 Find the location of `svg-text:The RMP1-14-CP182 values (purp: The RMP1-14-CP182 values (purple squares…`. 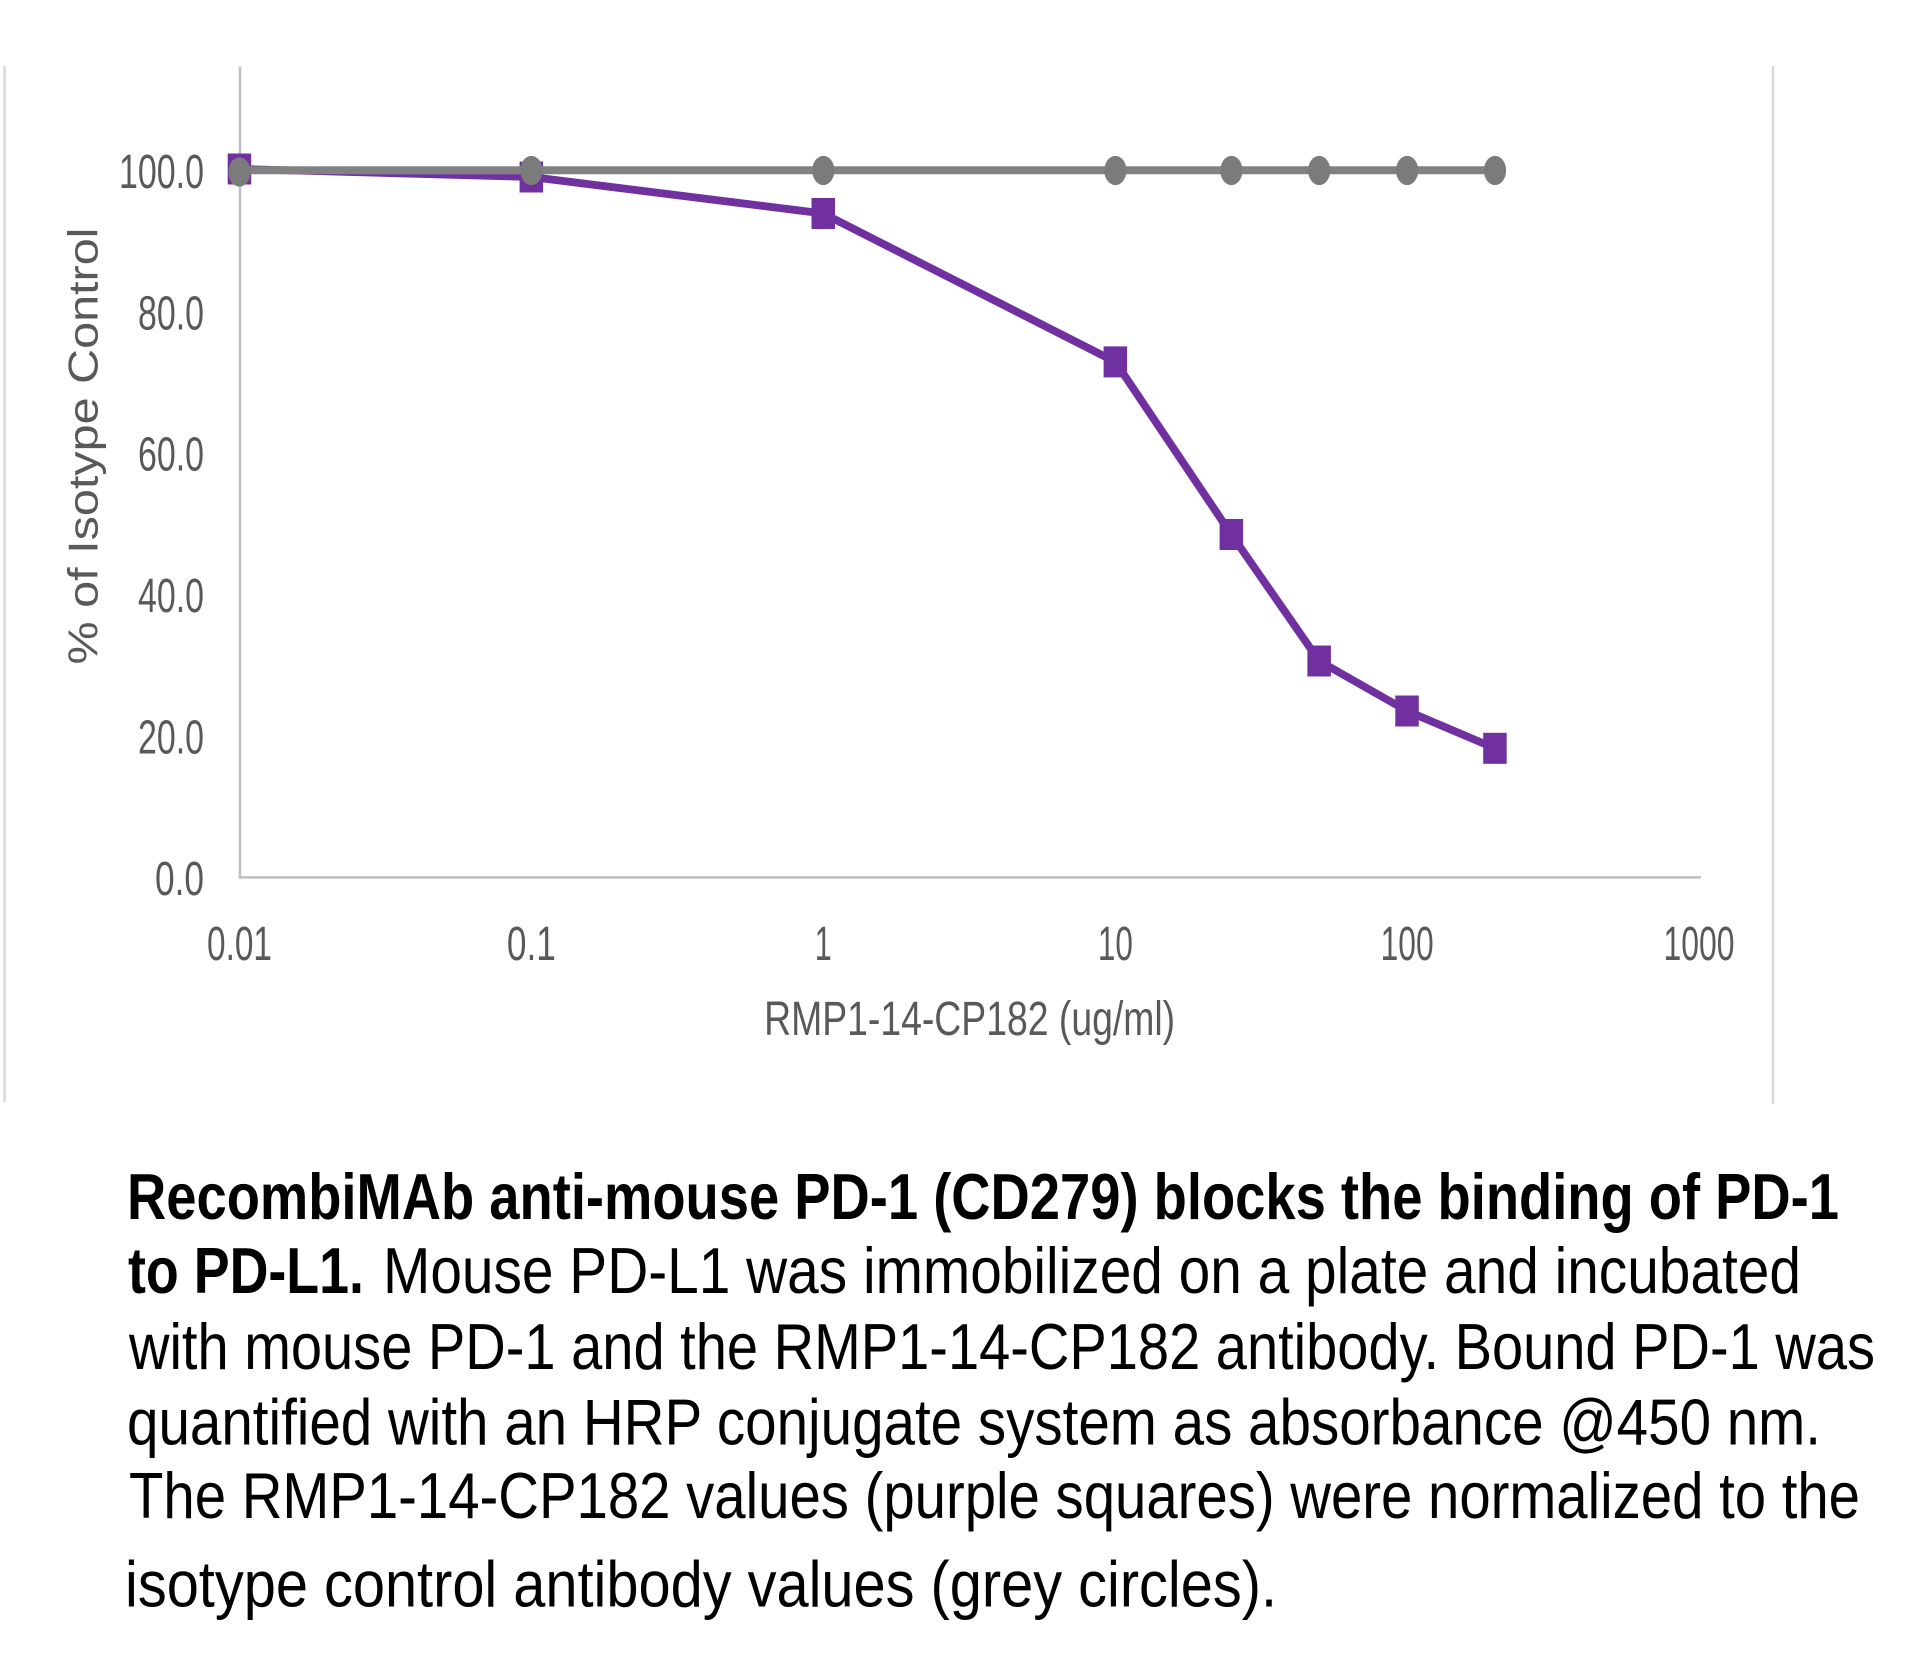

svg-text:The RMP1-14-CP182 values (purp: The RMP1-14-CP182 values (purple squares… is located at coordinates (994, 1497).